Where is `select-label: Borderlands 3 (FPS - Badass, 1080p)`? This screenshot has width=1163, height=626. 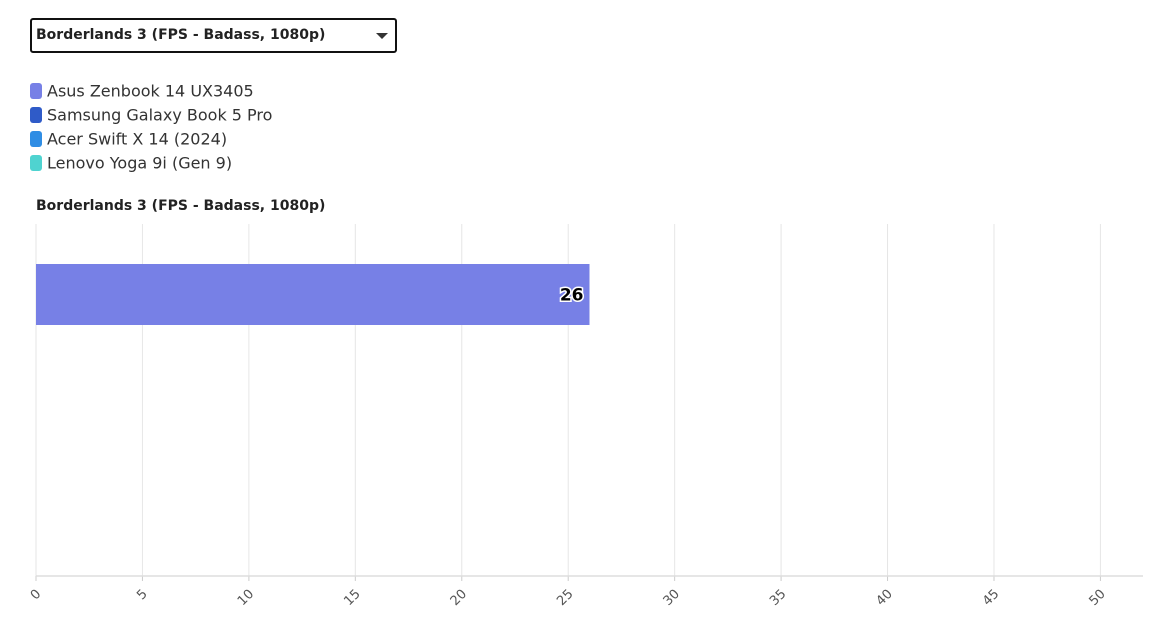
select-label: Borderlands 3 (FPS - Badass, 1080p) is located at coordinates (181, 35).